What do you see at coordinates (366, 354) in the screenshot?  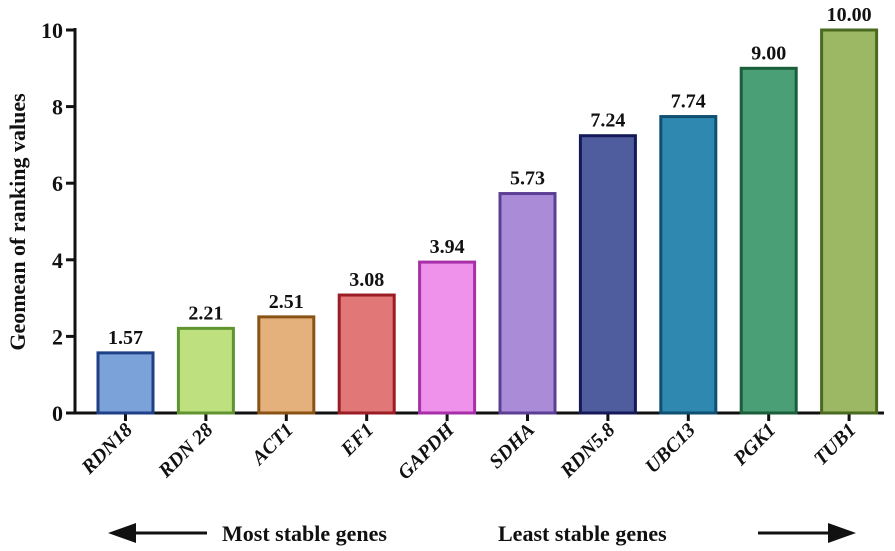 I see `bar-ef1` at bounding box center [366, 354].